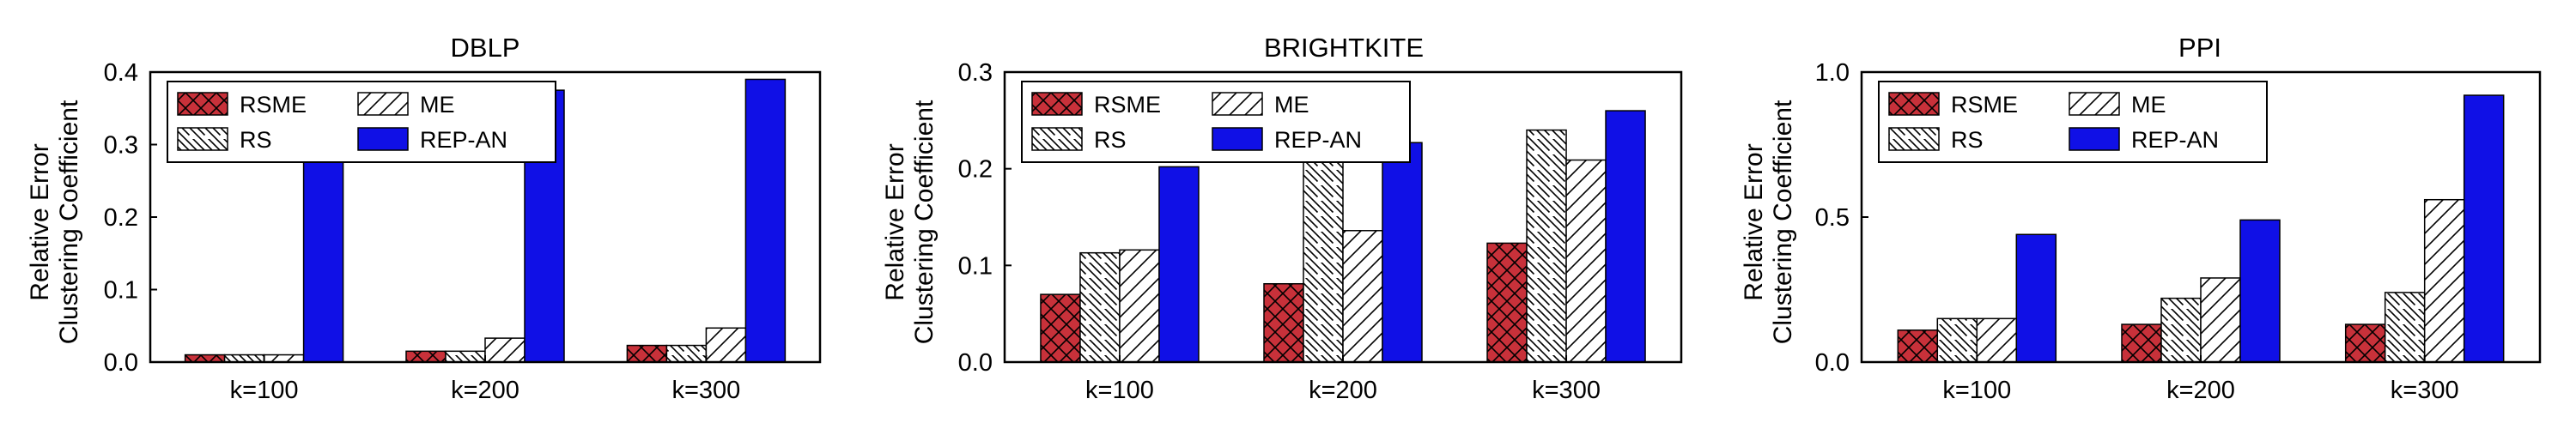 The height and width of the screenshot is (429, 2576). I want to click on y-ticks: 0.0 0.1 0.2 0.3, so click(985, 218).